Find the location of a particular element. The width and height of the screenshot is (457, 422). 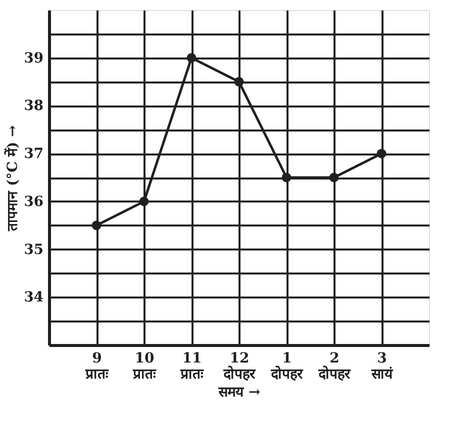

y-tick-label: 35 is located at coordinates (34, 250).